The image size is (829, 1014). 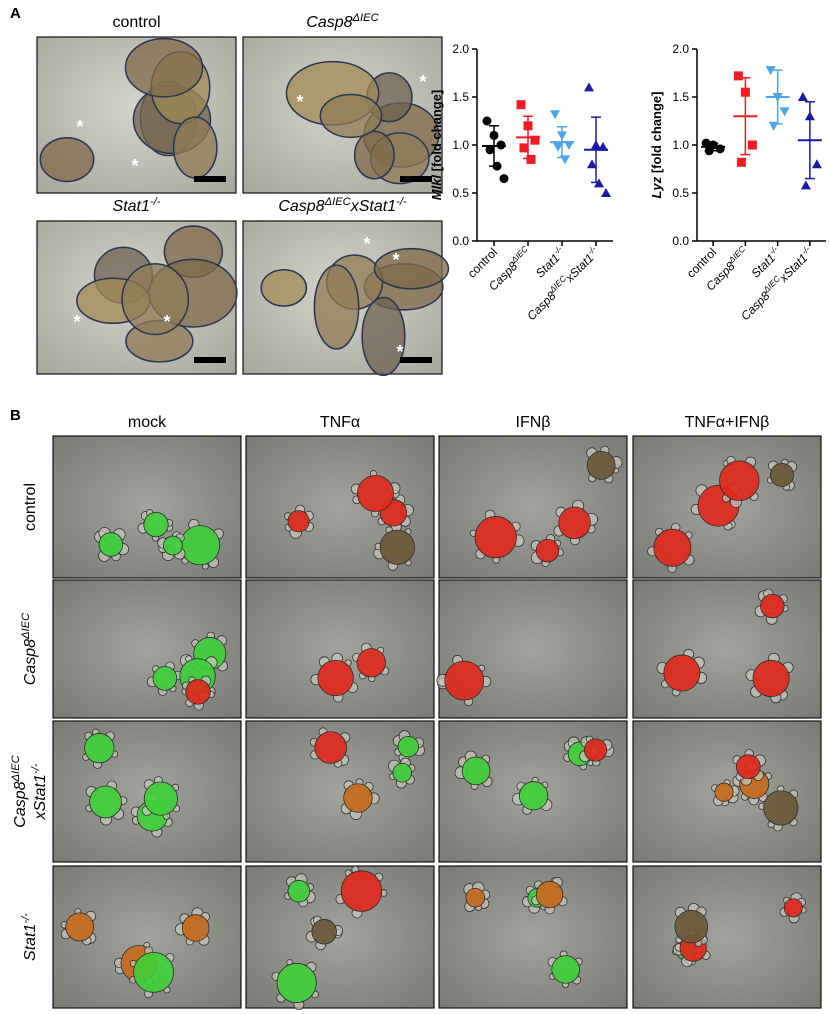 I want to click on y-tick-label: 2.0, so click(x=460, y=49).